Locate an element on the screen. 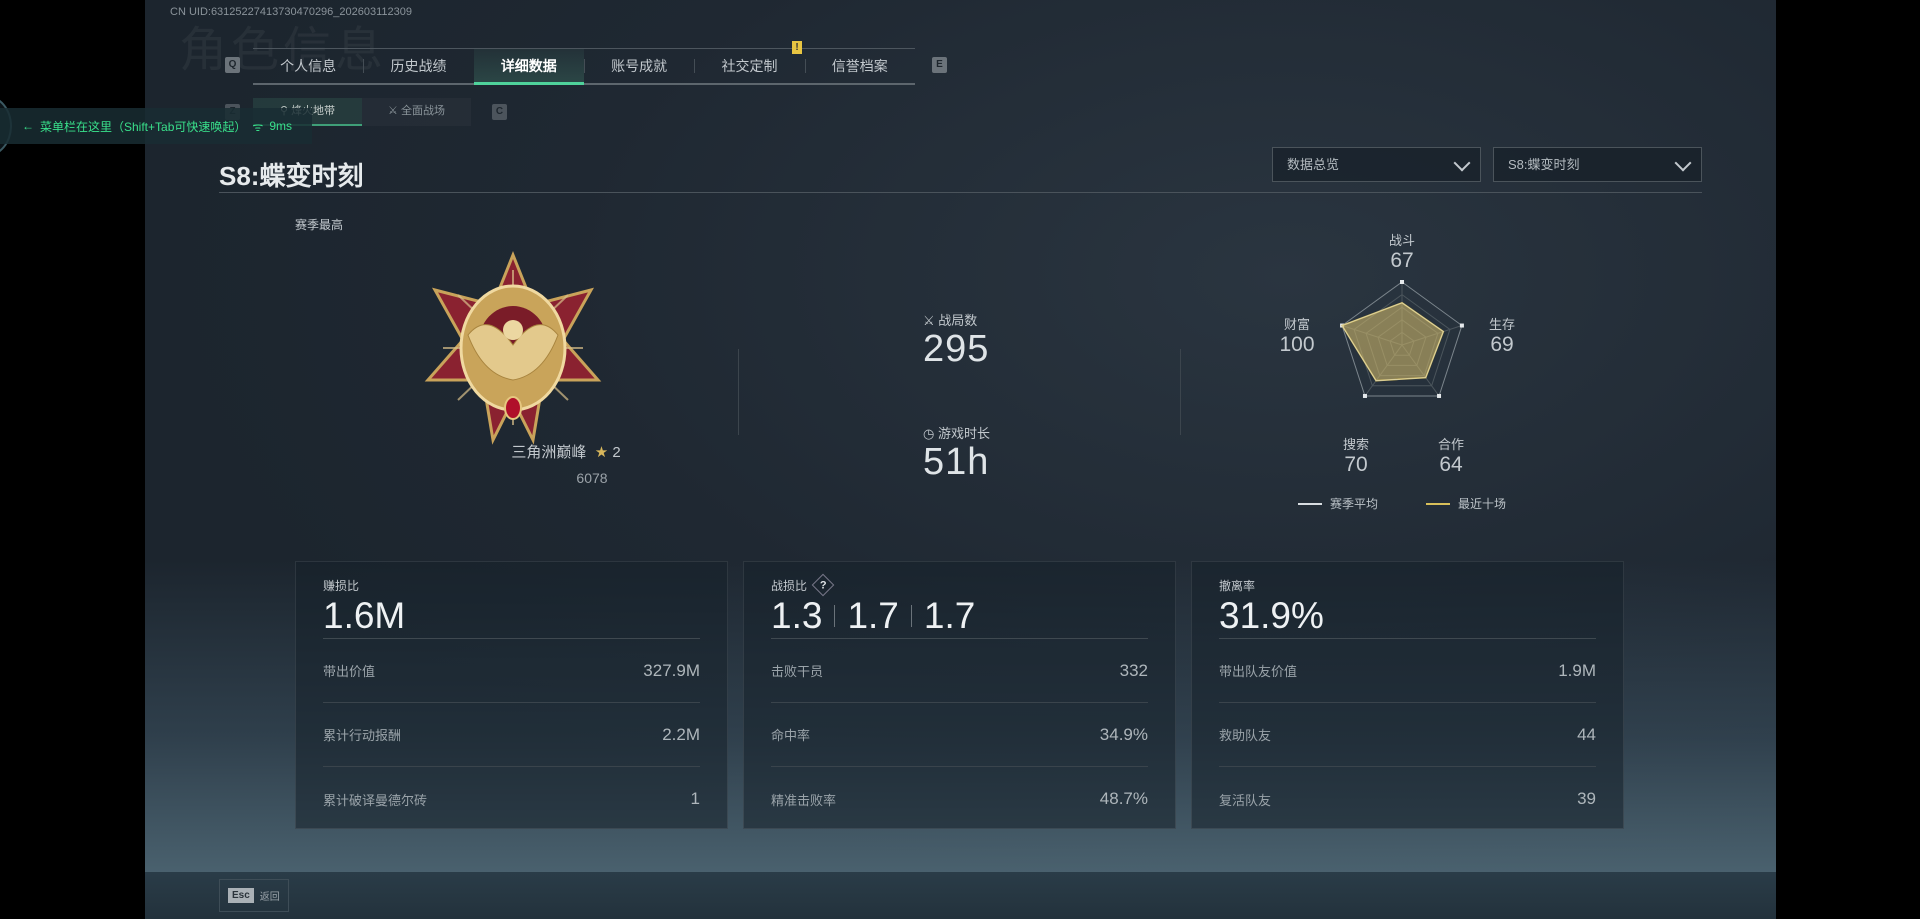 Image resolution: width=1920 pixels, height=919 pixels. row-label: 救助队友 is located at coordinates (1245, 735).